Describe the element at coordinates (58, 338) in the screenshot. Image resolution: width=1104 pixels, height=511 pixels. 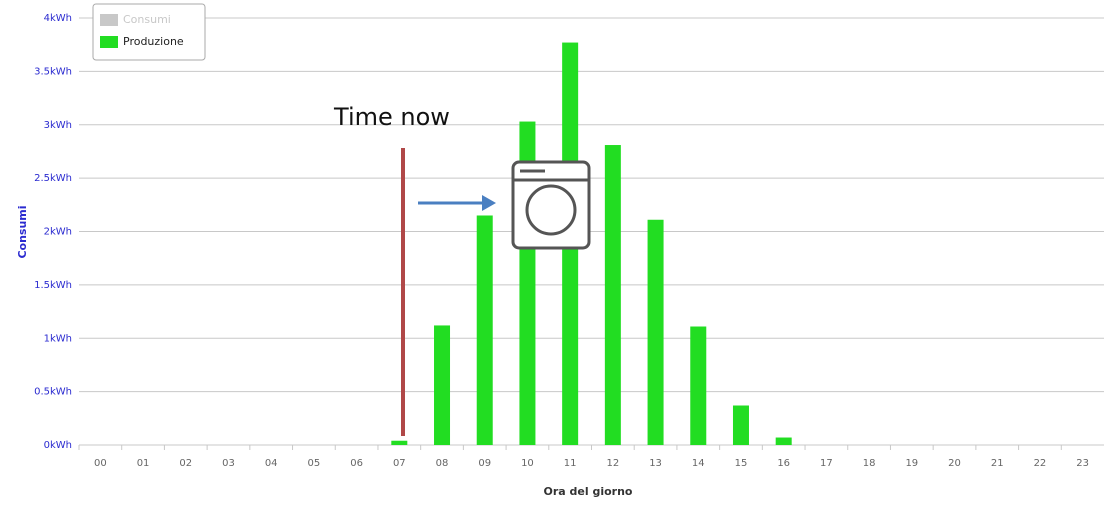
I see `y-tick-label: 1kWh` at that location.